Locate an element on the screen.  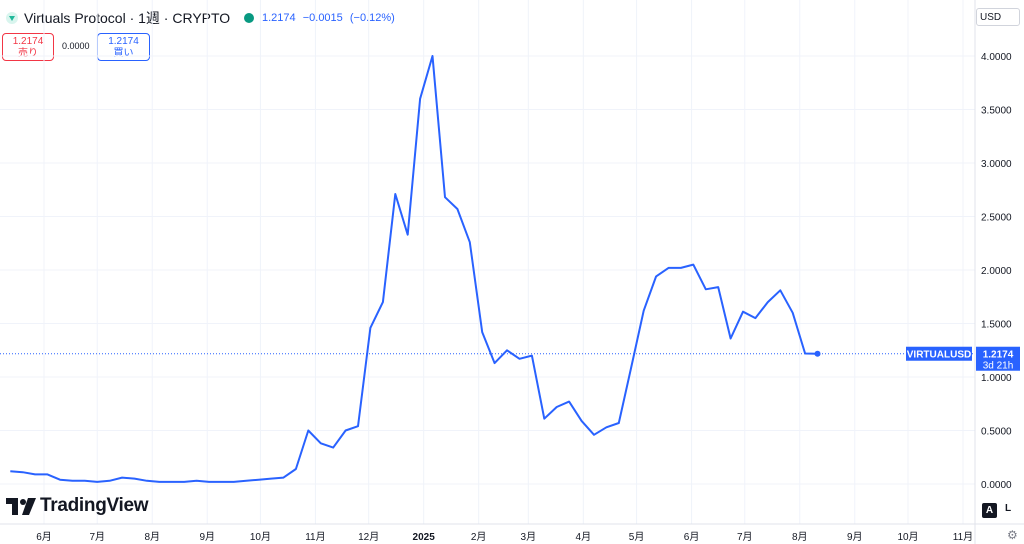
y-tick-label: 1.5000 is located at coordinates (996, 325).